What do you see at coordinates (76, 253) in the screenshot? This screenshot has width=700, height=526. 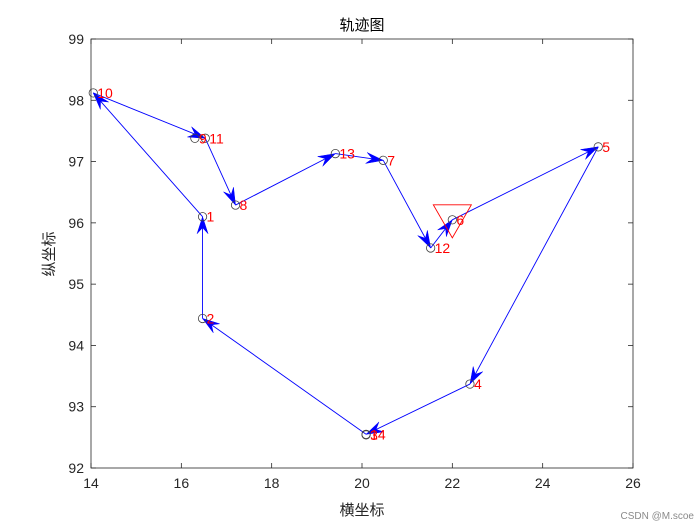 I see `y-tick-labels: 92 93 94 95 96 97 98 99` at bounding box center [76, 253].